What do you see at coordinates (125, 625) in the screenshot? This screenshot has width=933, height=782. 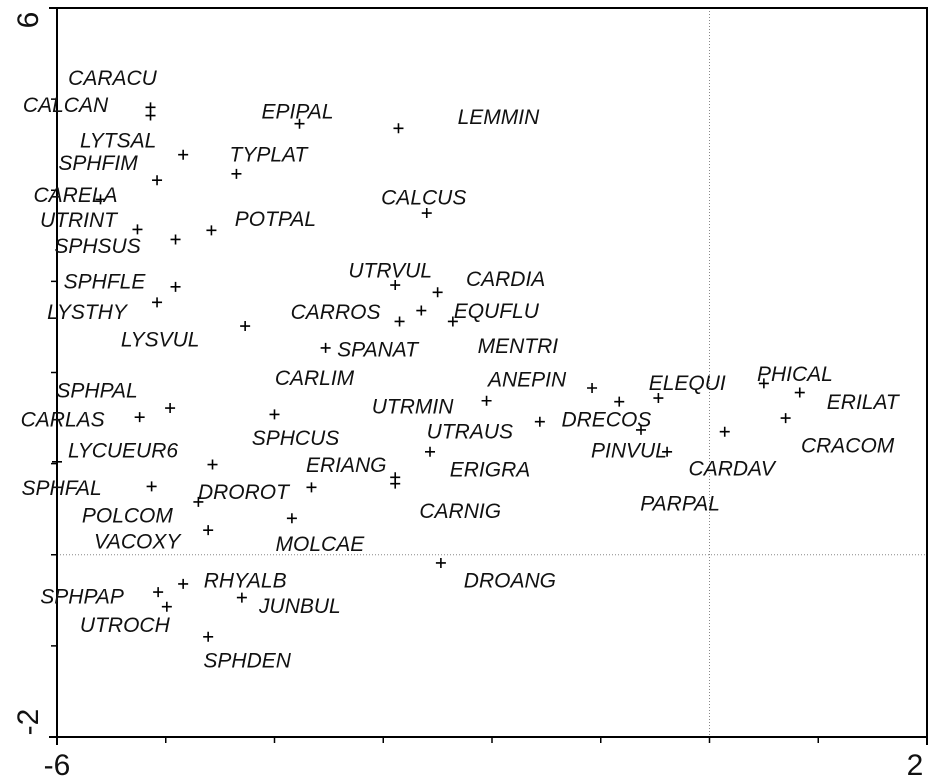 I see `point-label: UTROCH` at bounding box center [125, 625].